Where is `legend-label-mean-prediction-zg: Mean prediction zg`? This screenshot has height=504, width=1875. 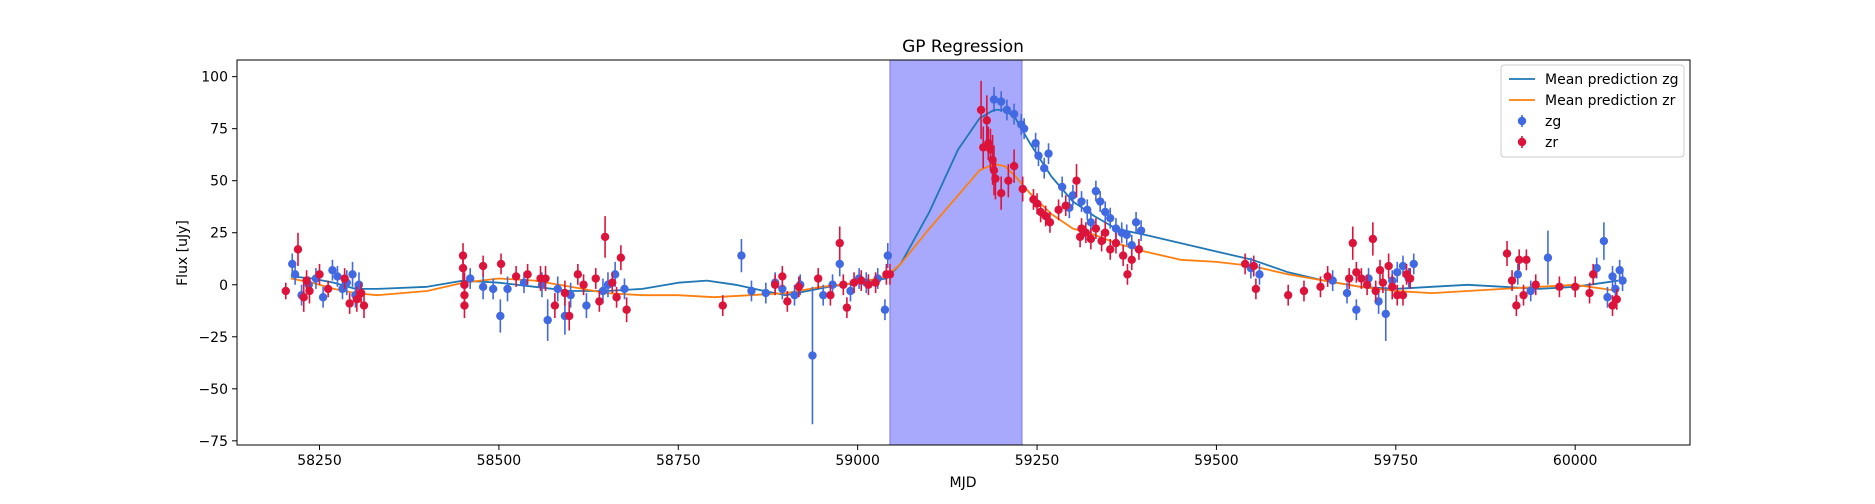
legend-label-mean-prediction-zg: Mean prediction zg is located at coordinates (1612, 80).